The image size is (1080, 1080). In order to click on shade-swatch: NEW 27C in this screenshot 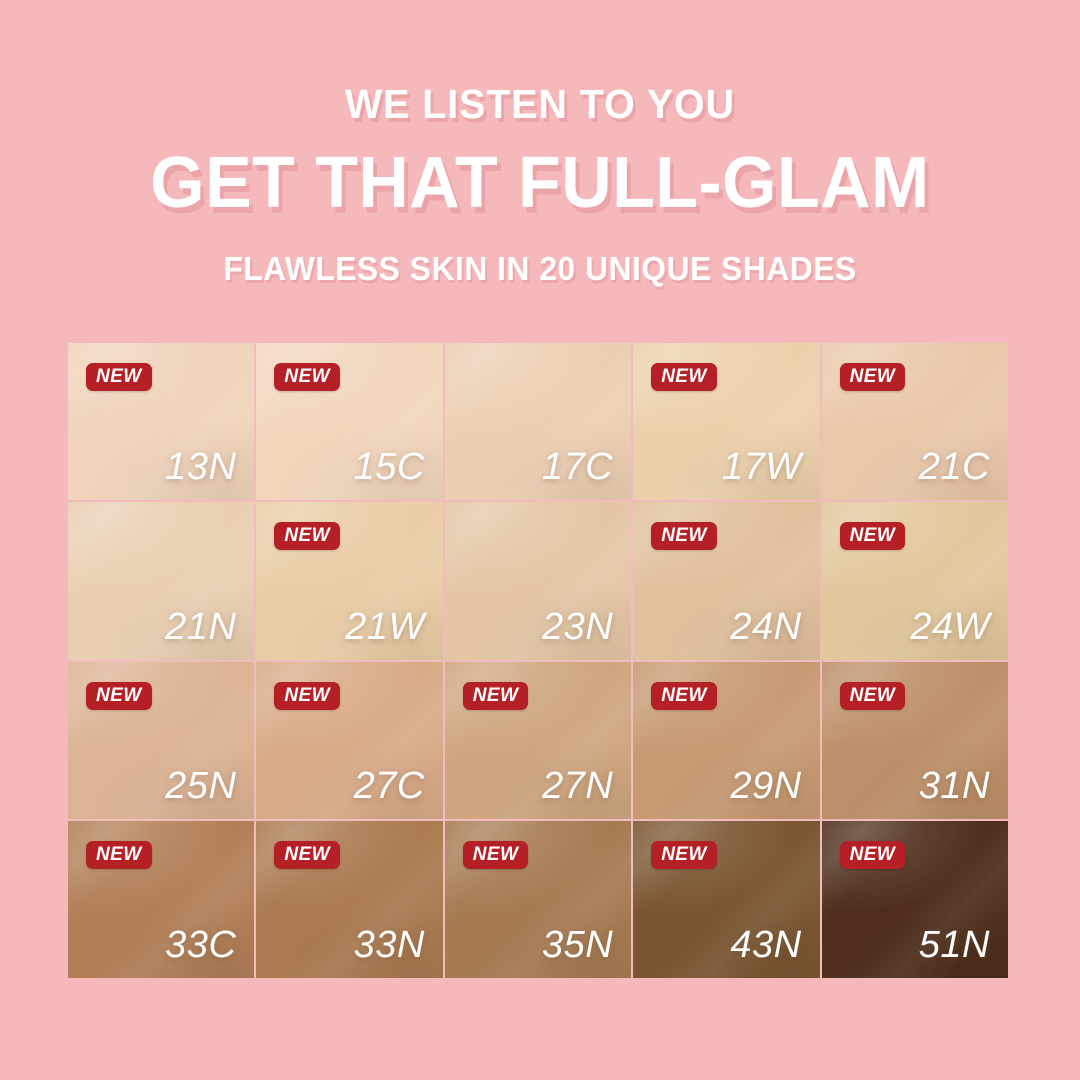, I will do `click(349, 740)`.